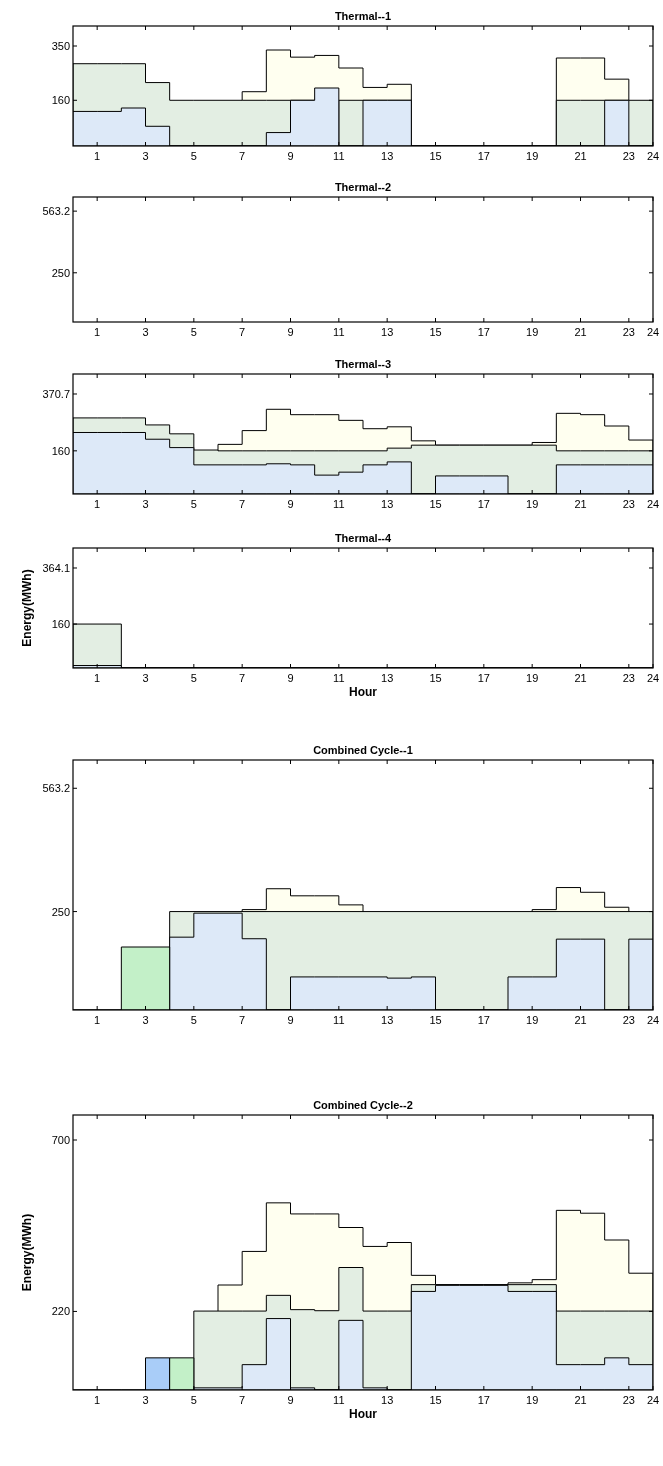 This screenshot has width=663, height=1466. I want to click on chart-title: Thermal--1, so click(363, 16).